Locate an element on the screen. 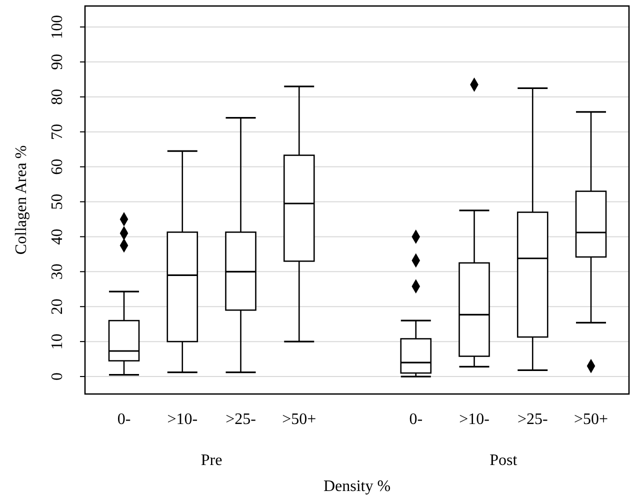 This screenshot has width=631, height=502. y-tick-label: 60 is located at coordinates (57, 166).